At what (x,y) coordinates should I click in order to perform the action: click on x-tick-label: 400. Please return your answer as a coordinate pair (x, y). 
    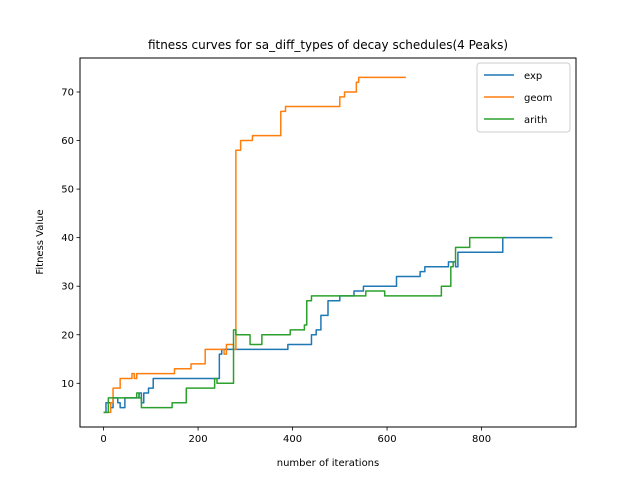
    Looking at the image, I should click on (292, 439).